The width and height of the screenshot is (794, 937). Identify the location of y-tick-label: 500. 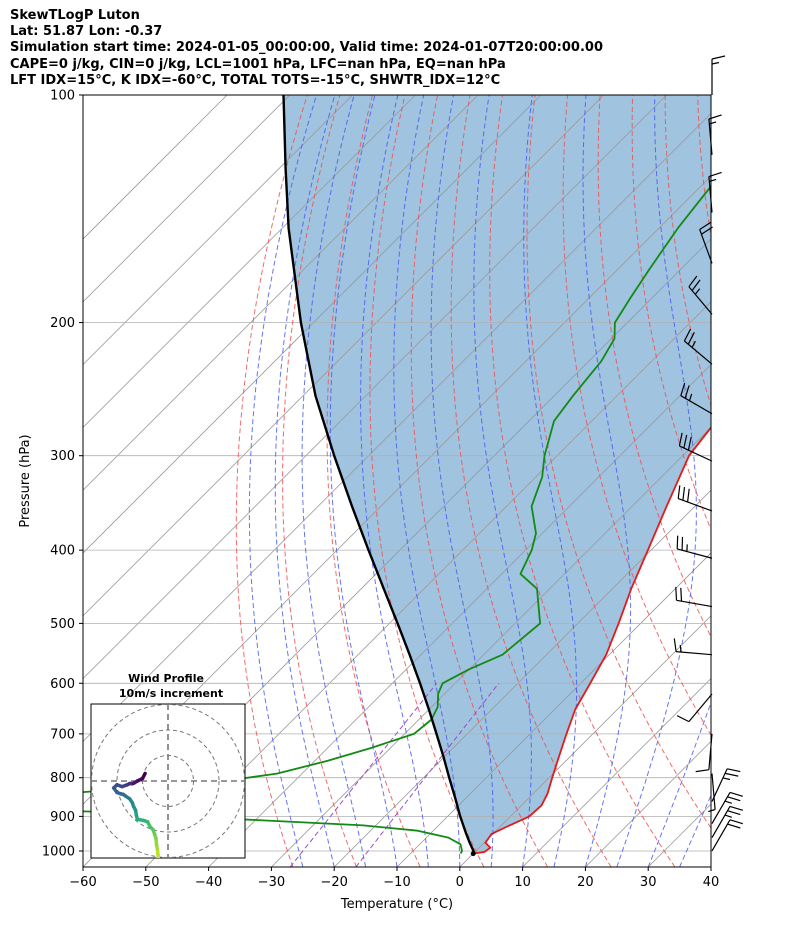
(62, 624).